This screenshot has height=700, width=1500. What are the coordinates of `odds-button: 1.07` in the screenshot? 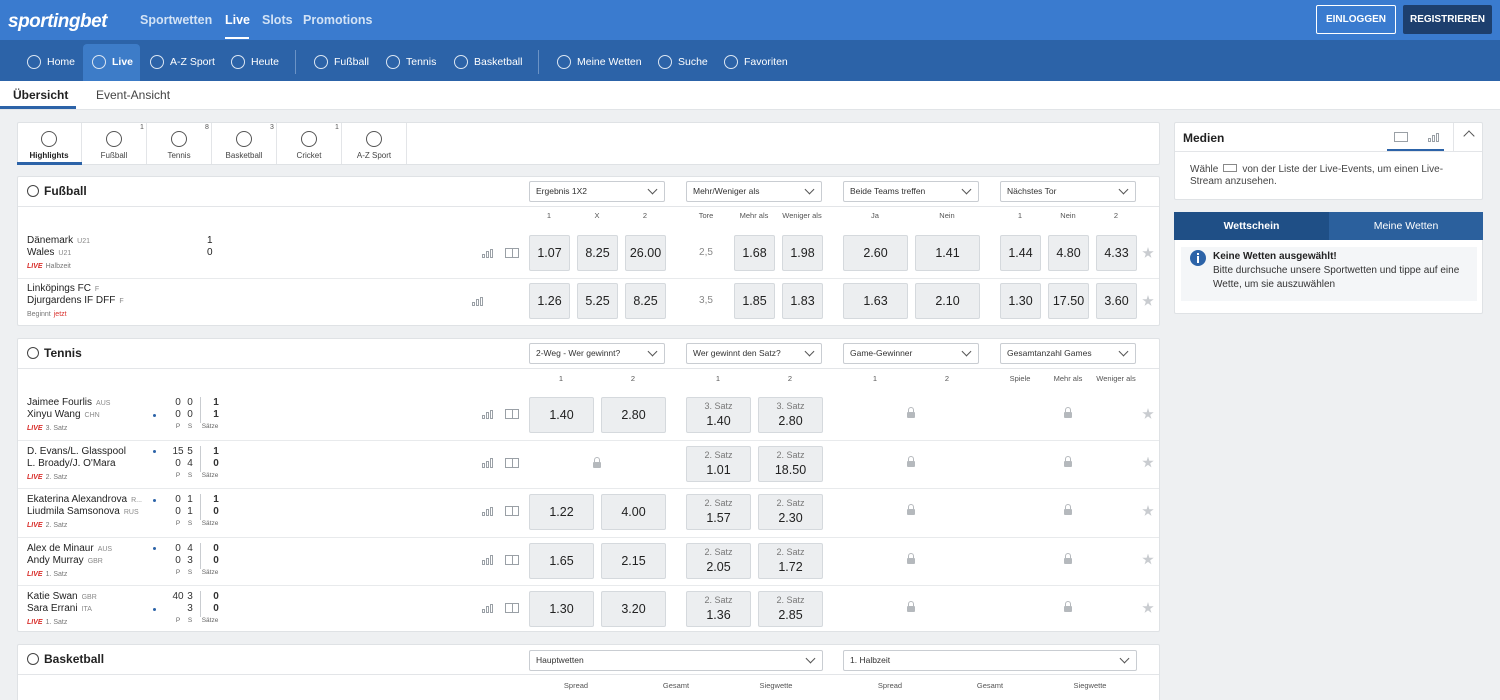 It's located at (549, 253).